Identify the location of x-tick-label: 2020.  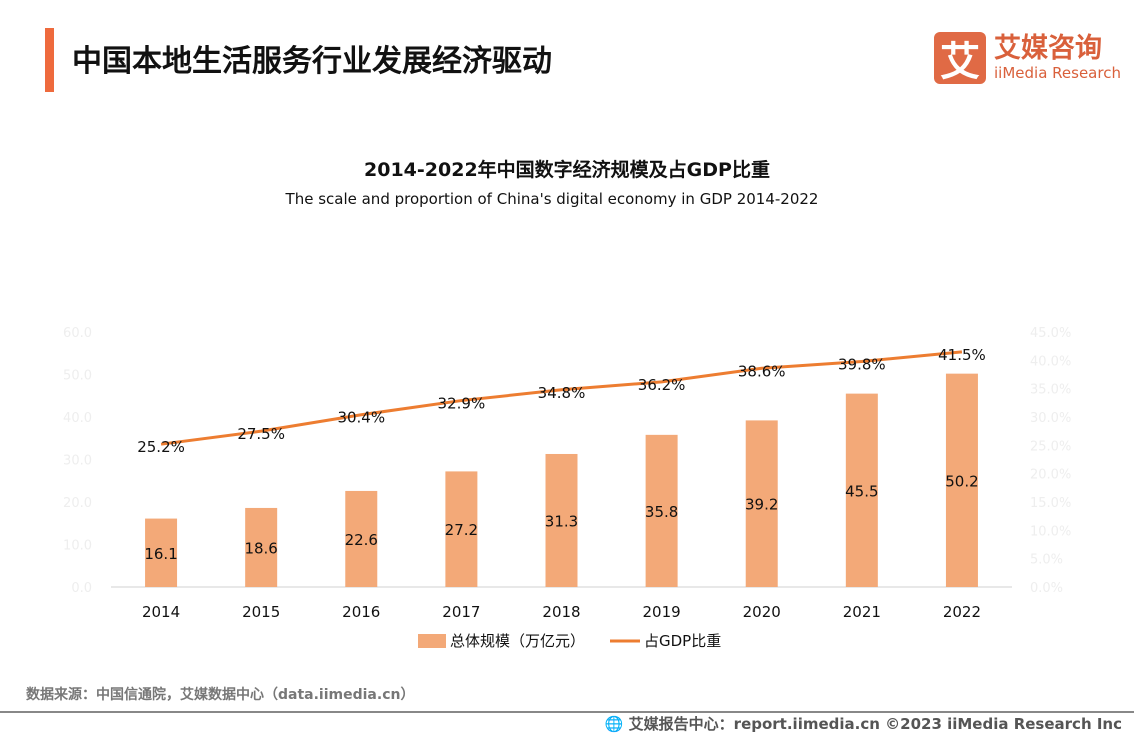
(762, 612).